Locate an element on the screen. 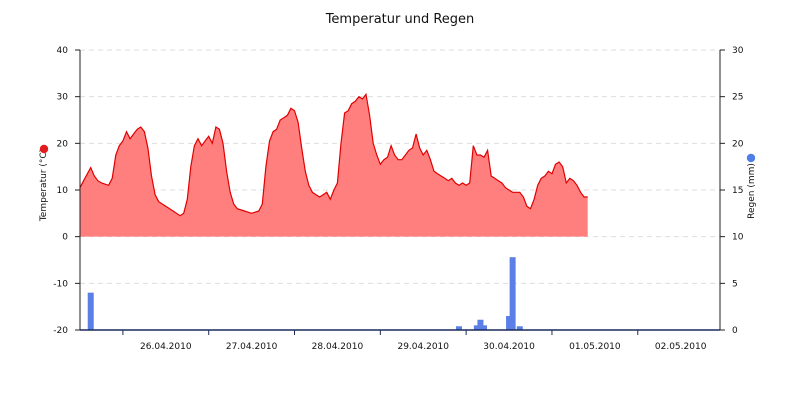 The width and height of the screenshot is (800, 400). right-tick-label: 30 is located at coordinates (738, 51).